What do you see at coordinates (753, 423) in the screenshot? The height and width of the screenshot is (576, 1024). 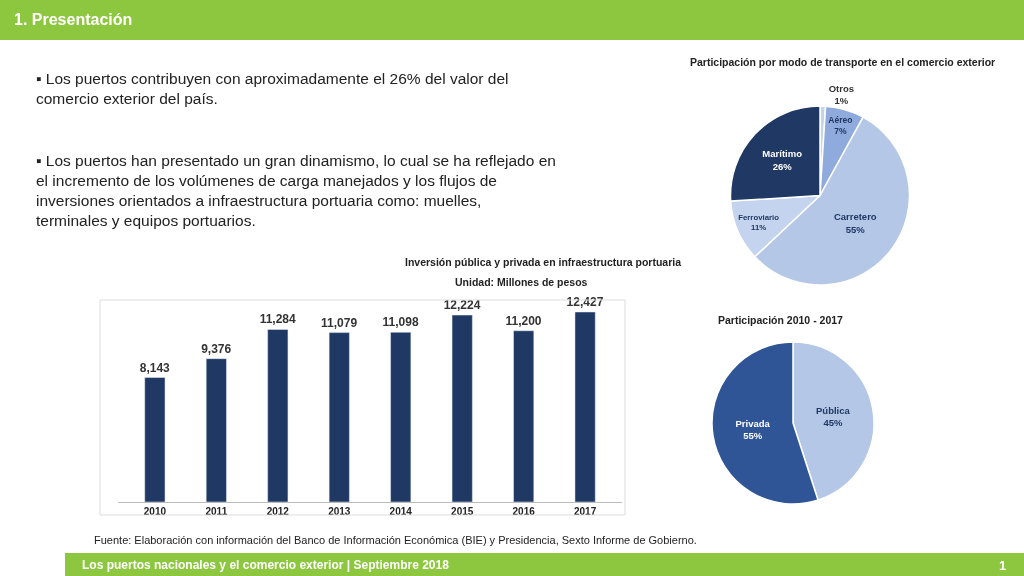 I see `slice-label: Privada` at bounding box center [753, 423].